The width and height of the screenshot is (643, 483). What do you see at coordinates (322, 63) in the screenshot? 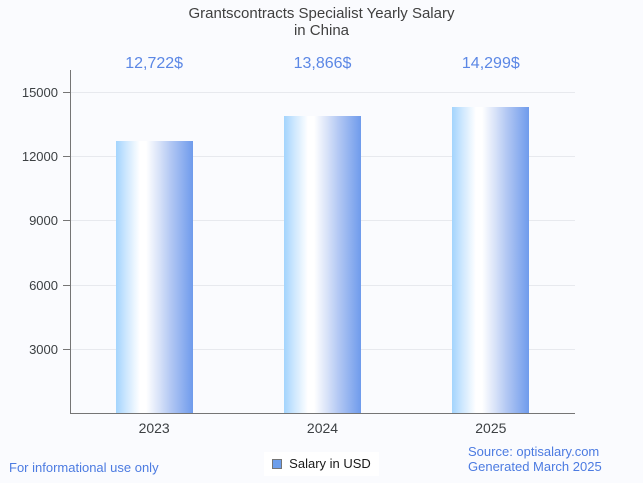
I see `bar-value-label: 13,866$` at bounding box center [322, 63].